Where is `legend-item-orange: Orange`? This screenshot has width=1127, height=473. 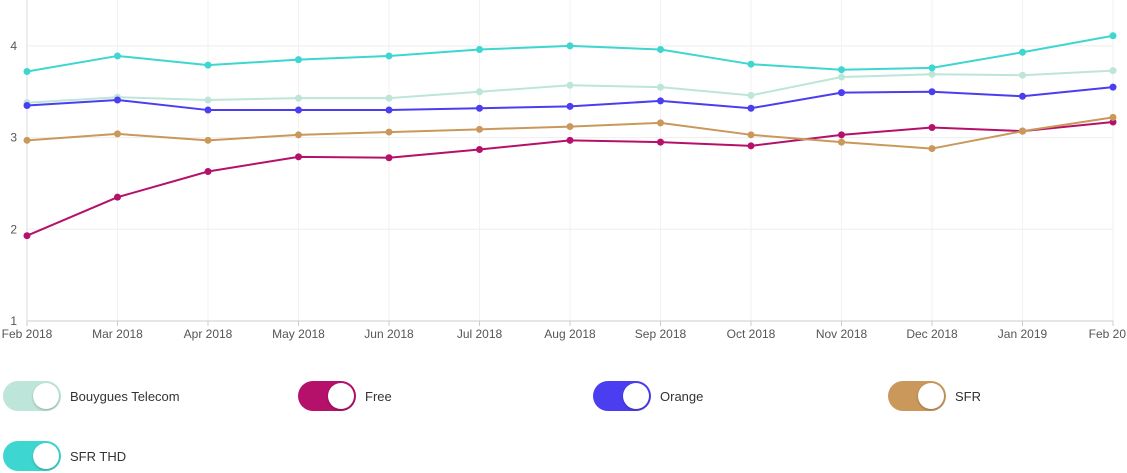
legend-item-orange: Orange is located at coordinates (648, 396).